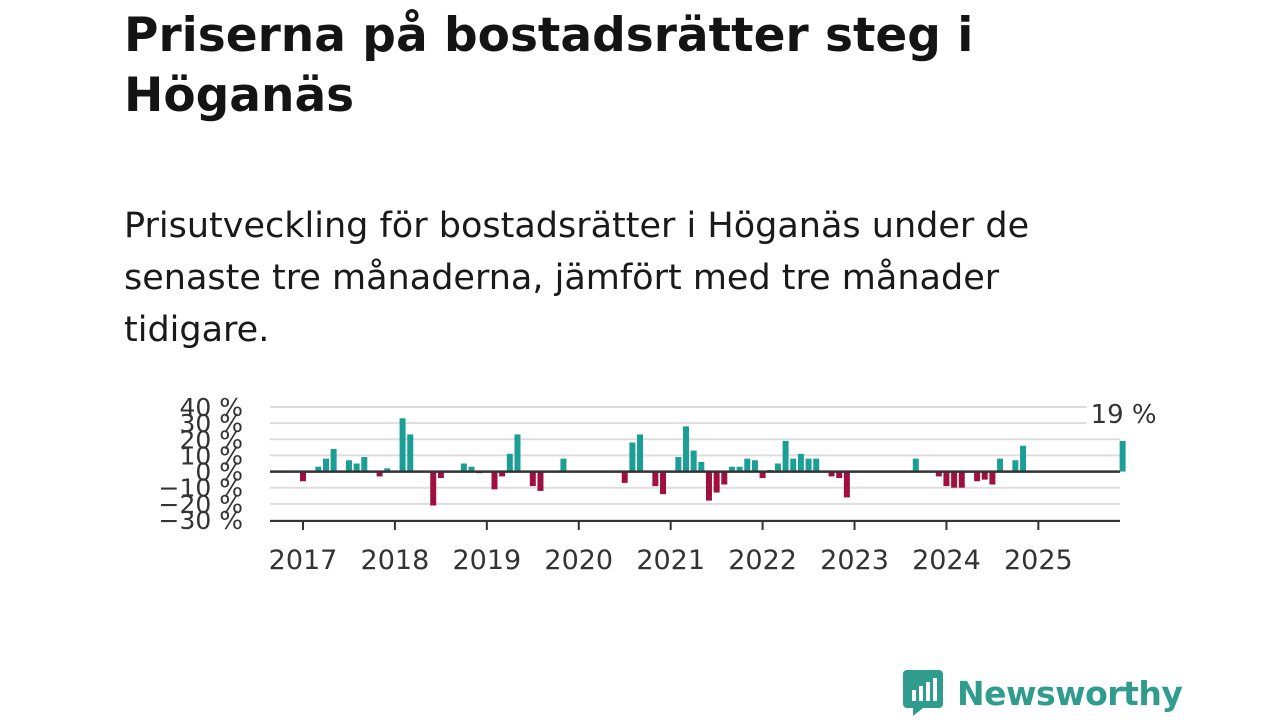 This screenshot has width=1280, height=720. Describe the element at coordinates (219, 472) in the screenshot. I see `y-tick-label: 0 %` at that location.